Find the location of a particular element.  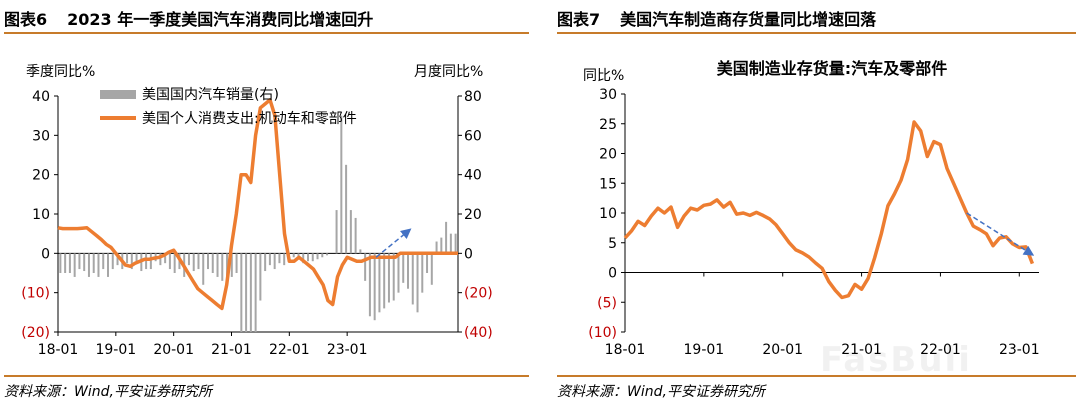

y-left-tick: 20 is located at coordinates (41, 176).